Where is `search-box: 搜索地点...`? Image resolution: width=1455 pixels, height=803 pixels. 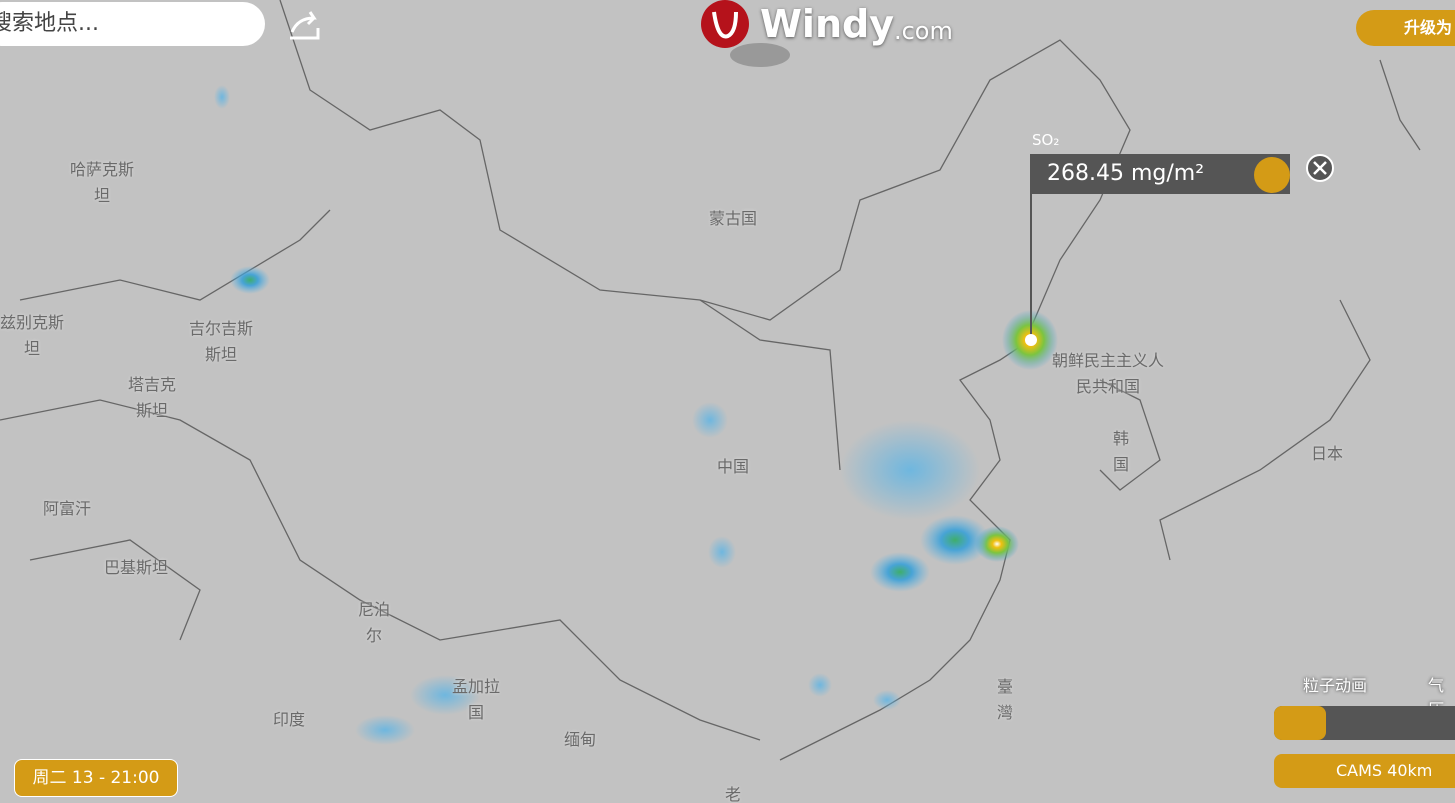 search-box: 搜索地点... is located at coordinates (132, 24).